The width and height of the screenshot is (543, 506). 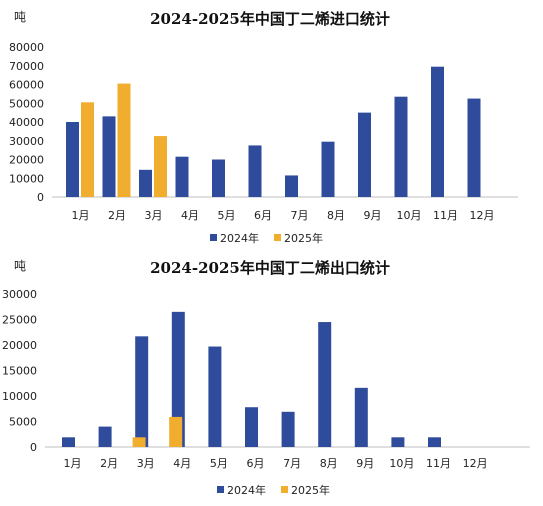 What do you see at coordinates (474, 147) in the screenshot?
I see `bar-2024-12月` at bounding box center [474, 147].